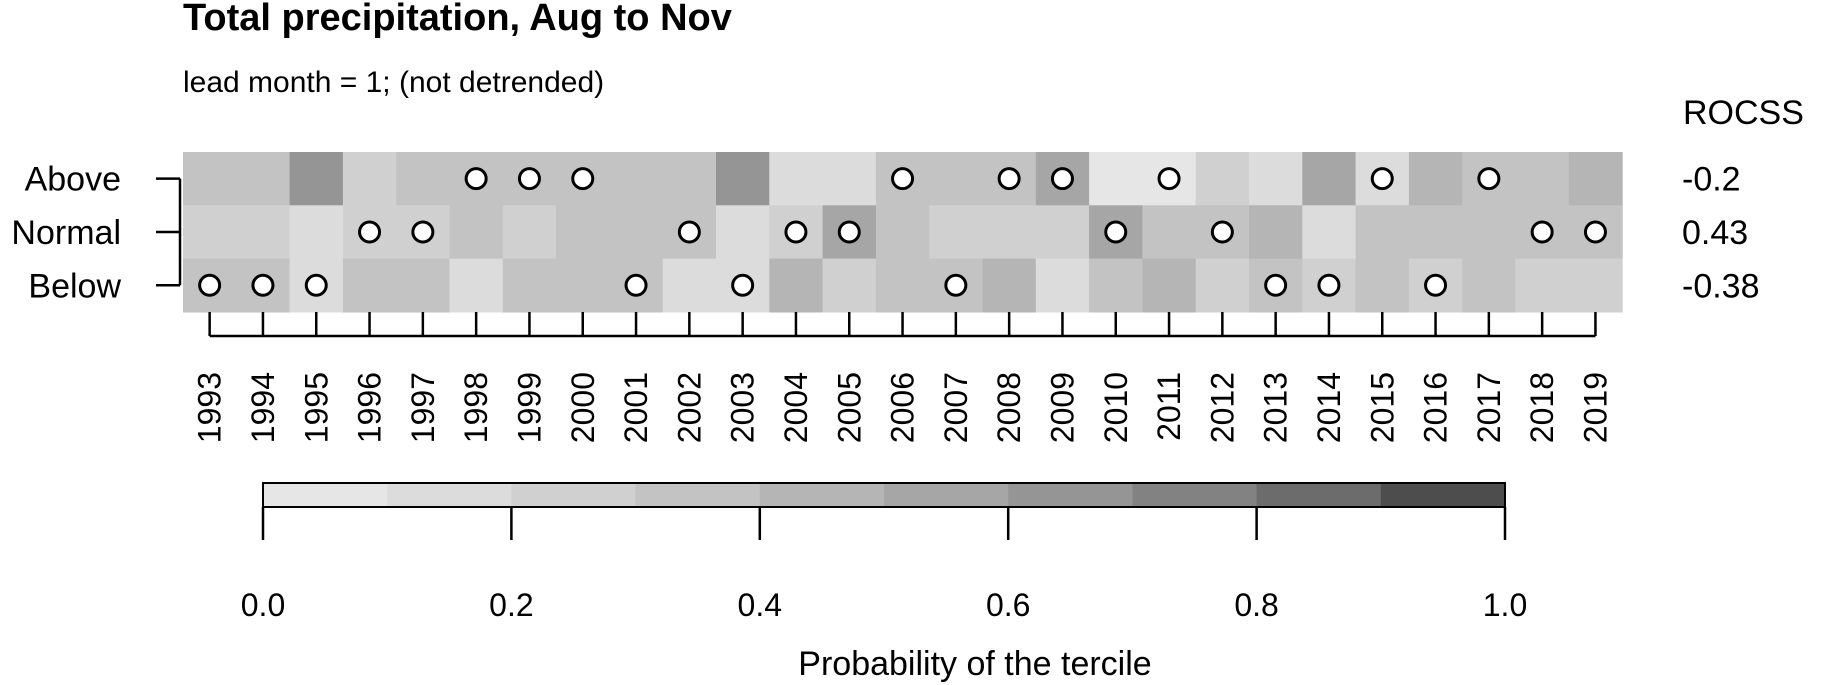 The image size is (1823, 685). I want to click on observed-markers, so click(902, 232).